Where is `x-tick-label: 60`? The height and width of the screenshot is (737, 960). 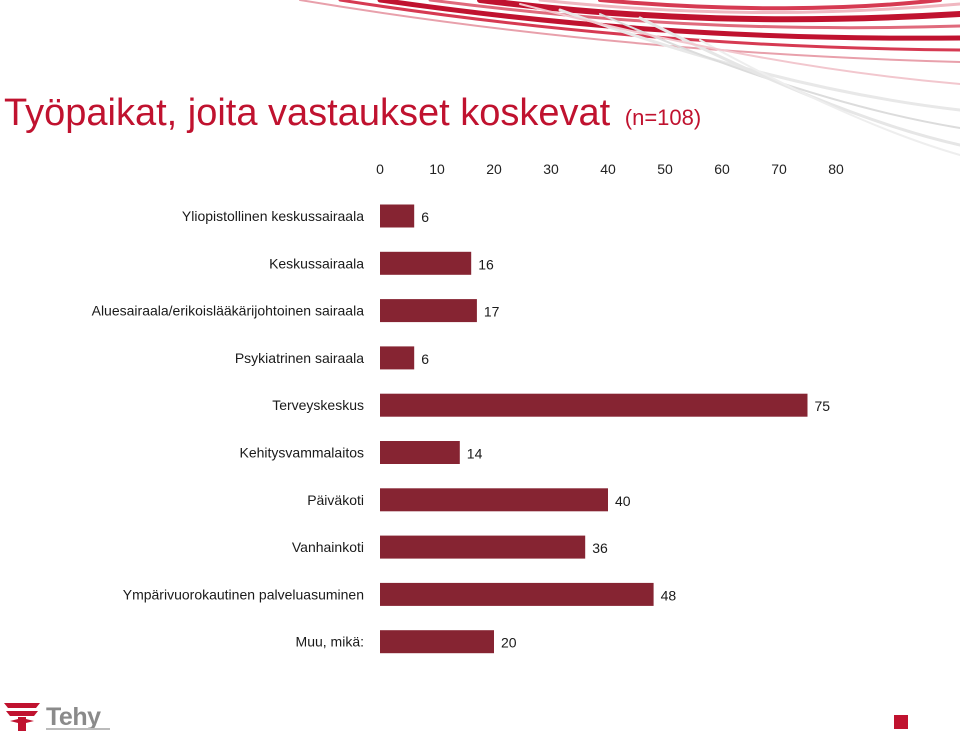 x-tick-label: 60 is located at coordinates (722, 169).